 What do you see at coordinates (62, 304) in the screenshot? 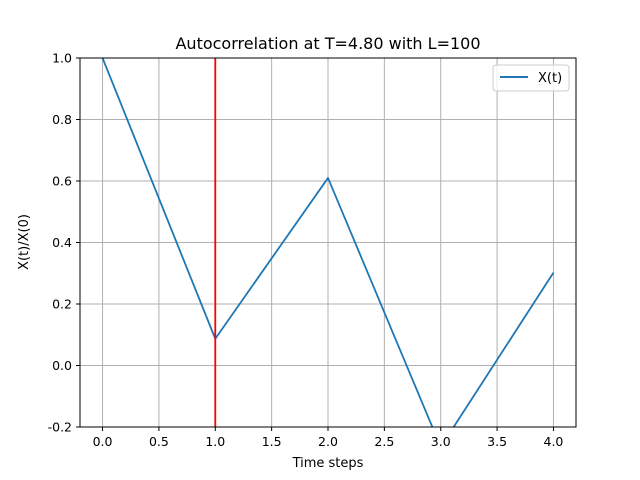
I see `y-tick-label: 0.2` at bounding box center [62, 304].